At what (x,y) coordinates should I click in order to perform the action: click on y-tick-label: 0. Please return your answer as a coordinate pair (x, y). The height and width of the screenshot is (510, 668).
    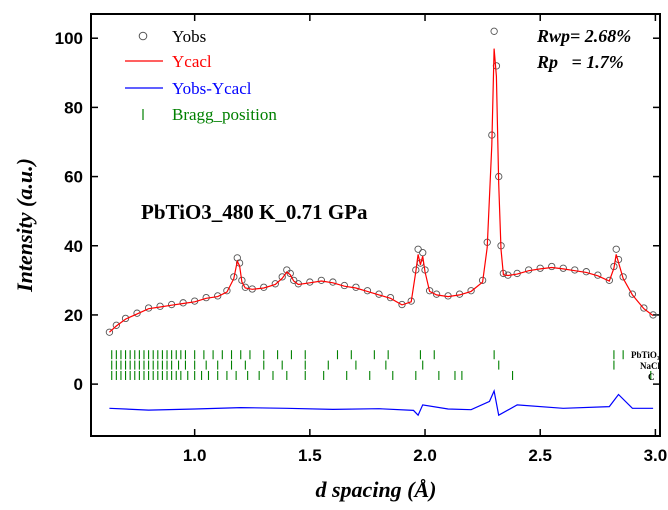
    Looking at the image, I should click on (78, 384).